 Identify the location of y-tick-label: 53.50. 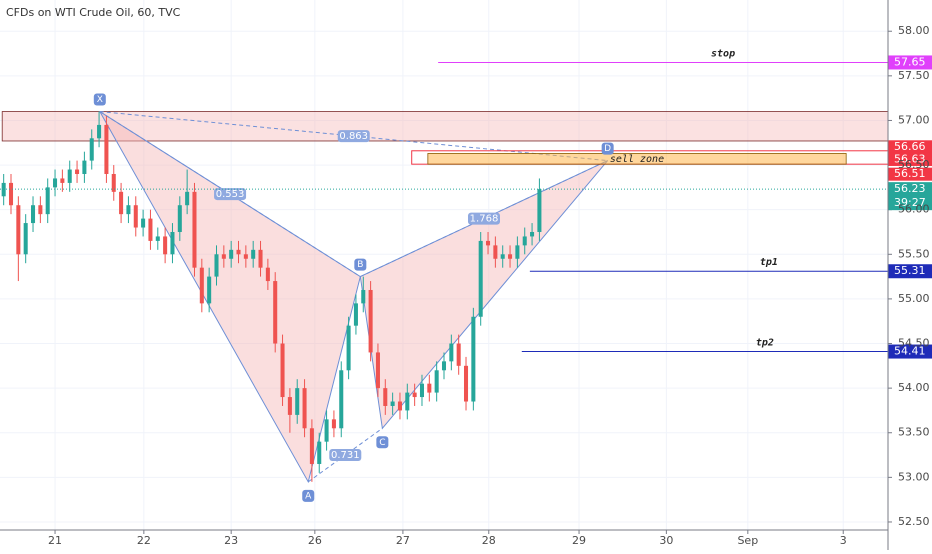
(914, 432).